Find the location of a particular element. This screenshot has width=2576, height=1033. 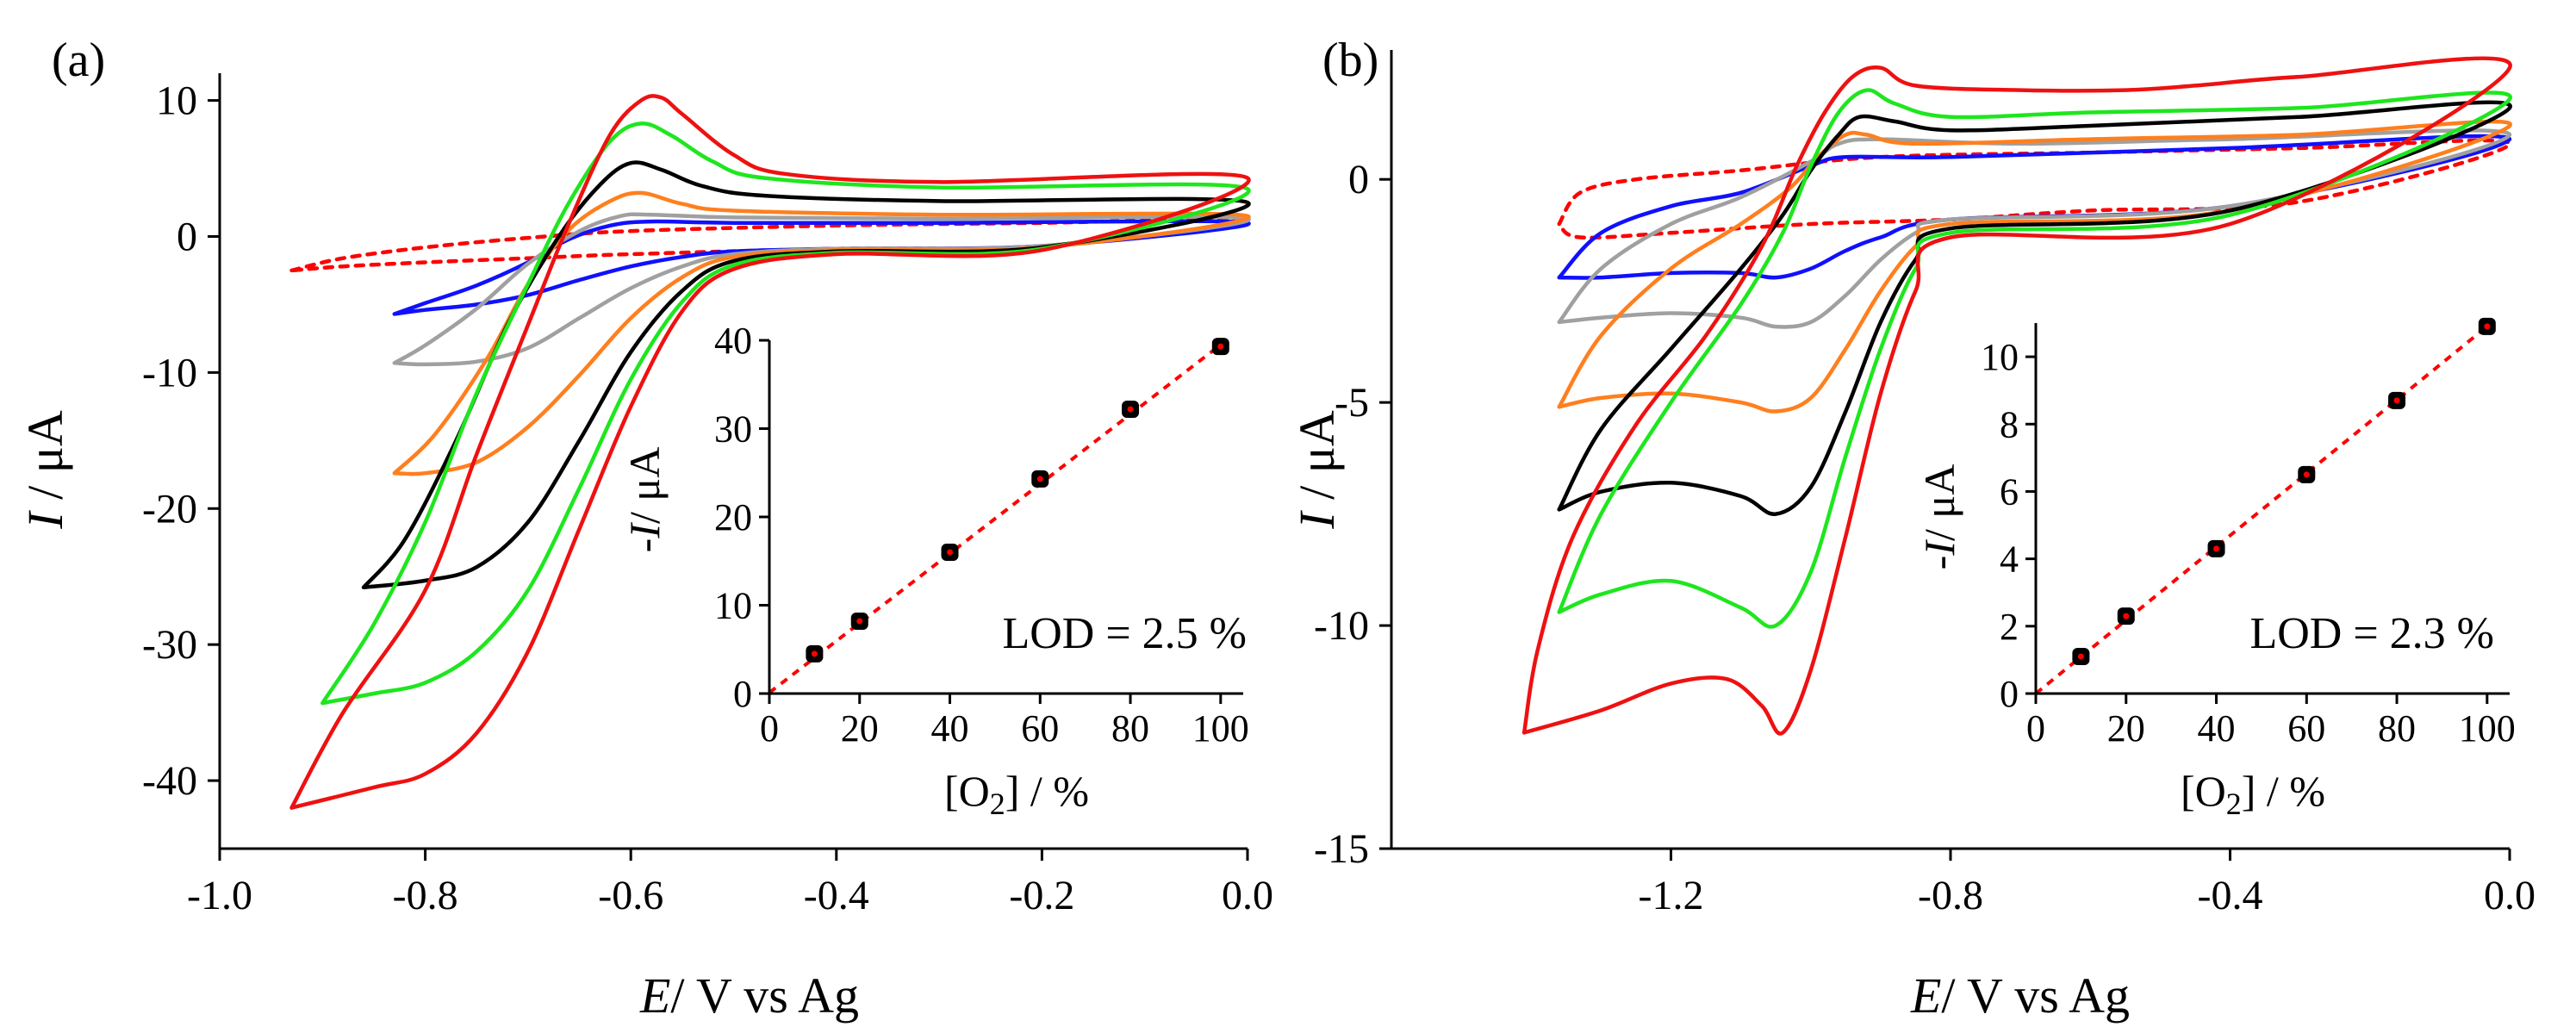

panel-b-x-tick-label: -0.4 is located at coordinates (2231, 895).